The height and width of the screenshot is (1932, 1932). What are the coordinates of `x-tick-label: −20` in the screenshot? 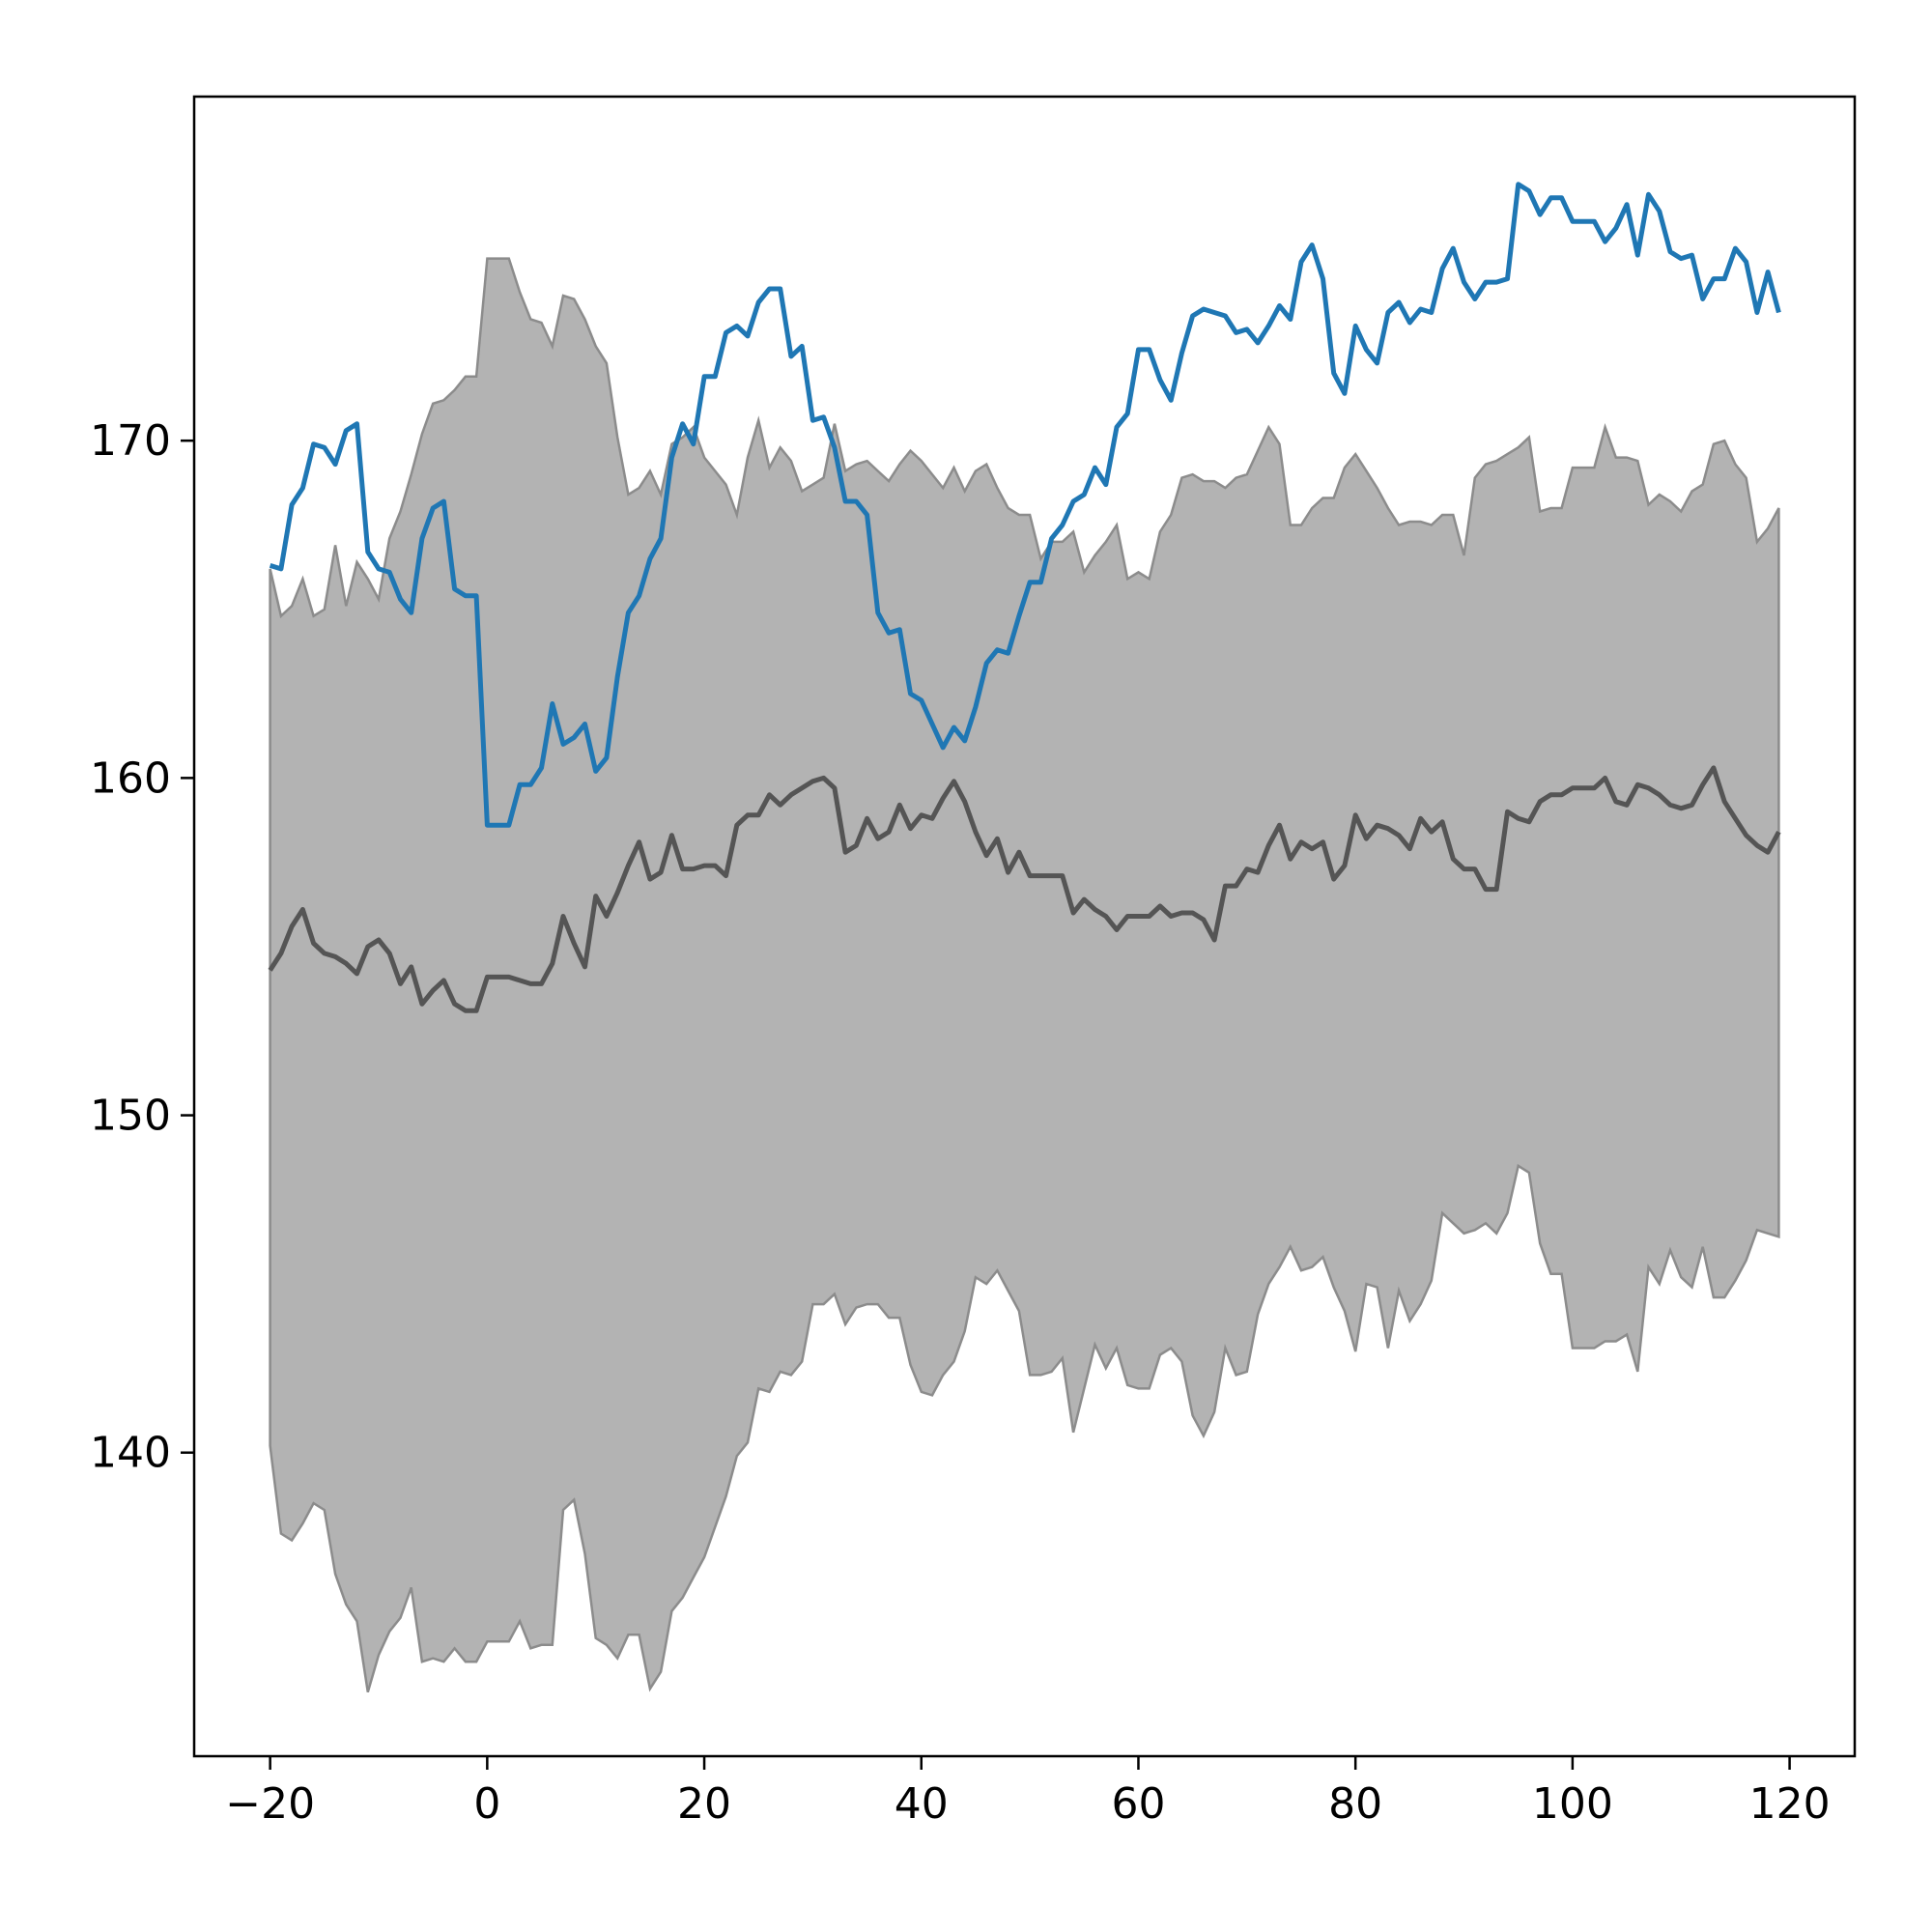 It's located at (270, 1804).